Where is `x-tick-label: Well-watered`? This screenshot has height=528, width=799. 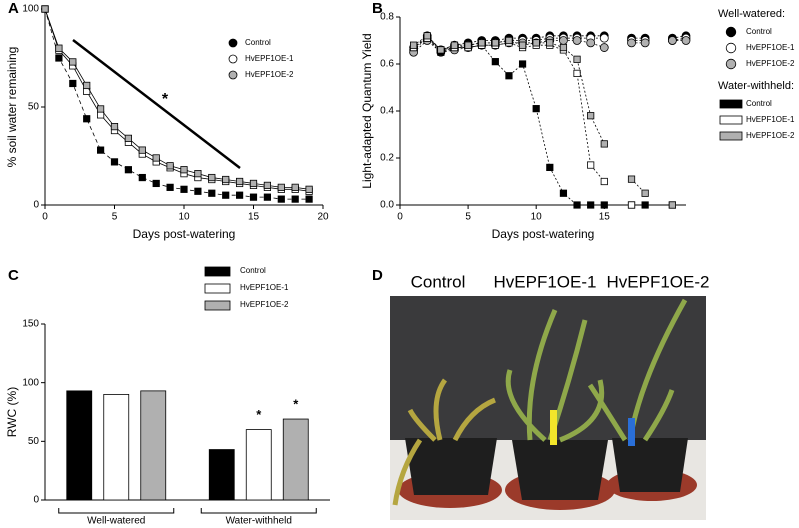 x-tick-label: Well-watered is located at coordinates (116, 521).